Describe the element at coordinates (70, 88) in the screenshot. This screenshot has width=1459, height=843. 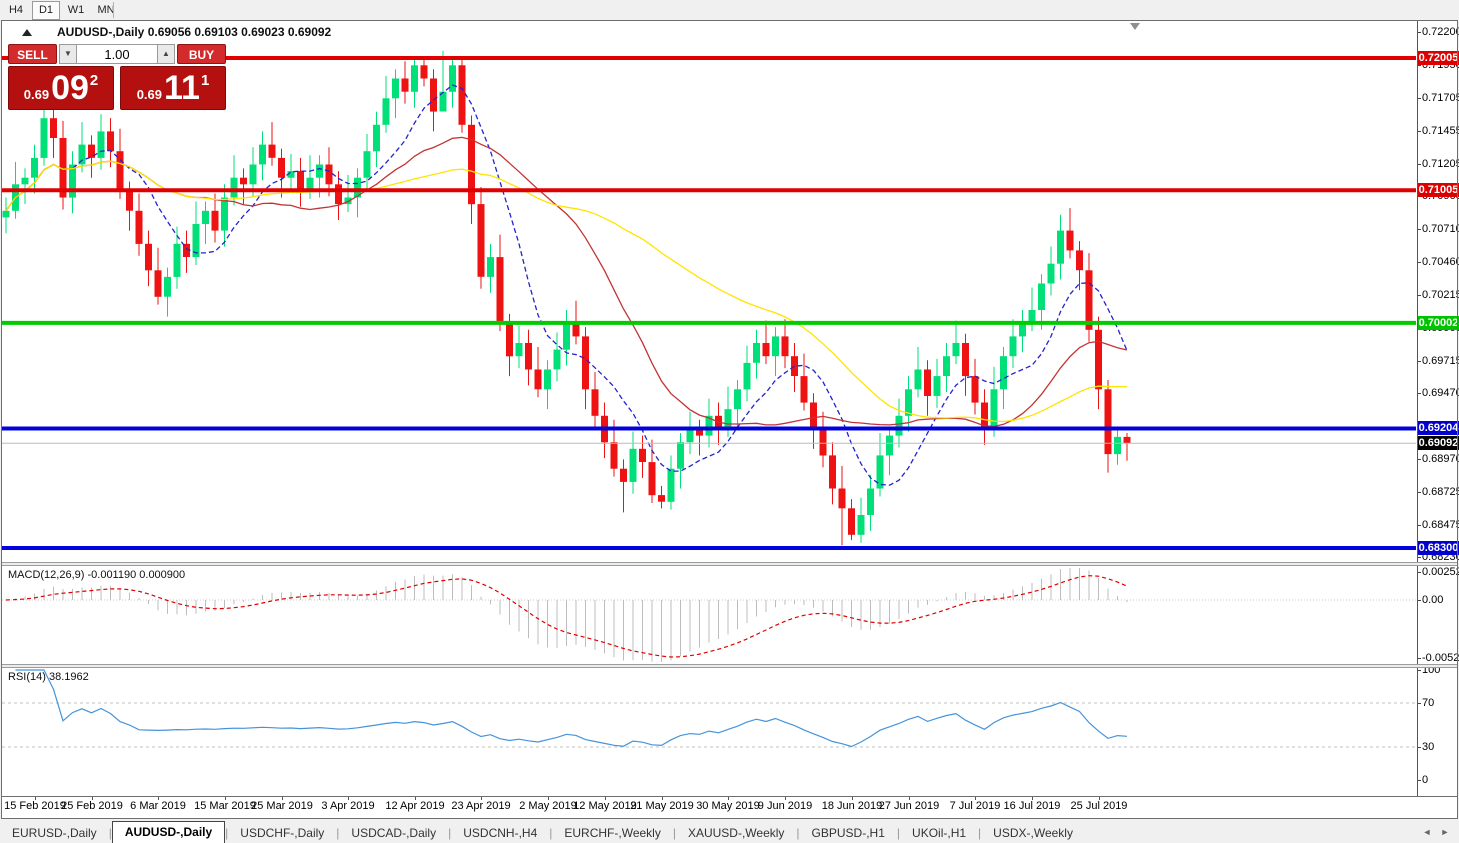
I see `sell-price-big: 09` at that location.